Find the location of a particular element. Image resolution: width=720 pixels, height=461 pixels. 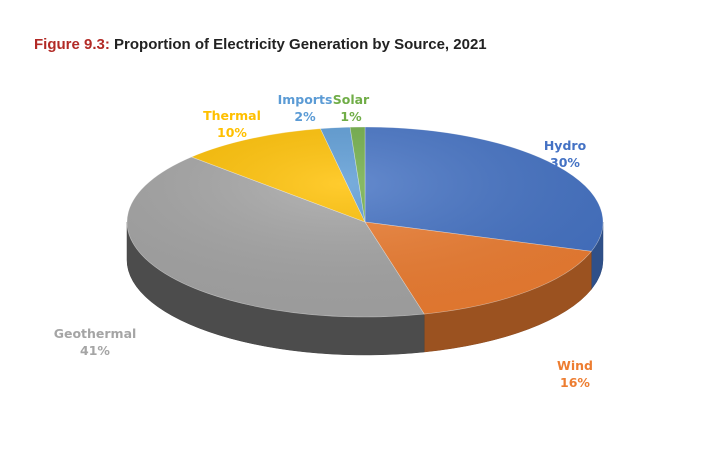

slice-label-wind: Wind is located at coordinates (575, 365).